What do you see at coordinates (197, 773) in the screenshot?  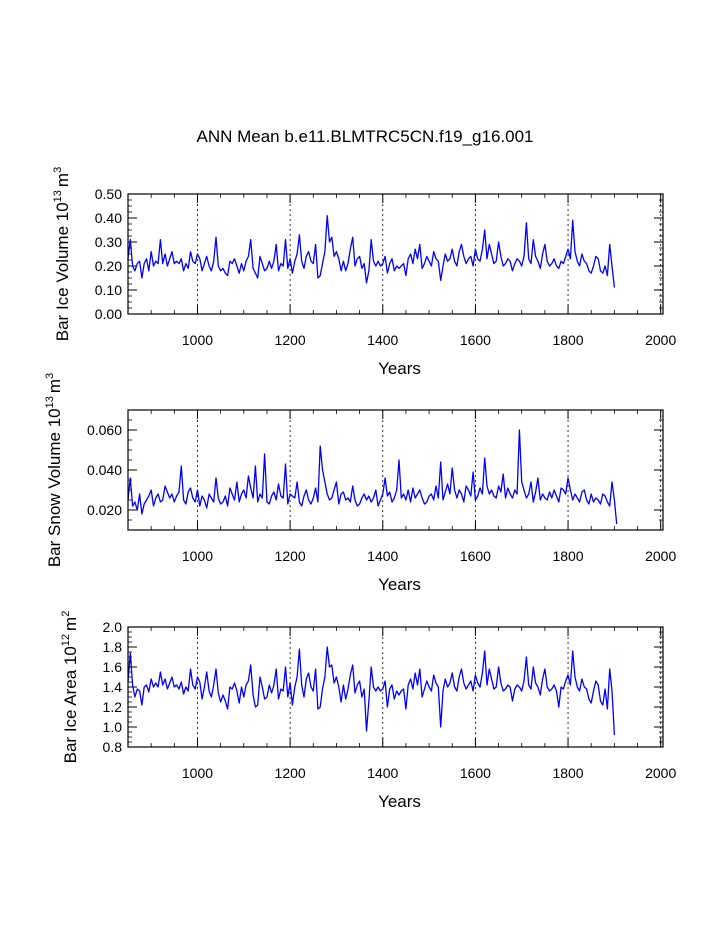 I see `ice-area-xtick-label-0: 1000` at bounding box center [197, 773].